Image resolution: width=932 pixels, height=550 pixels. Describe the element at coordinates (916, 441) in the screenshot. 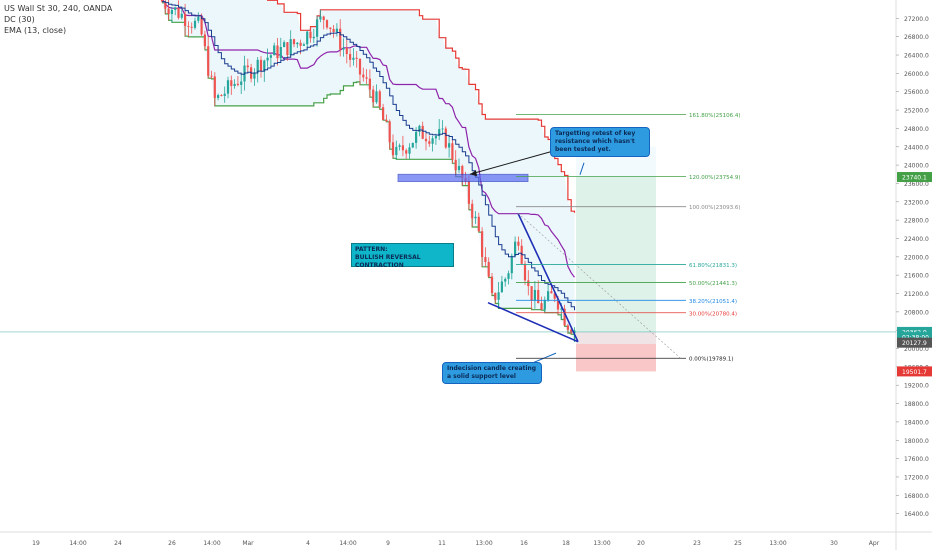

I see `y-tick-label: 18000.0` at that location.